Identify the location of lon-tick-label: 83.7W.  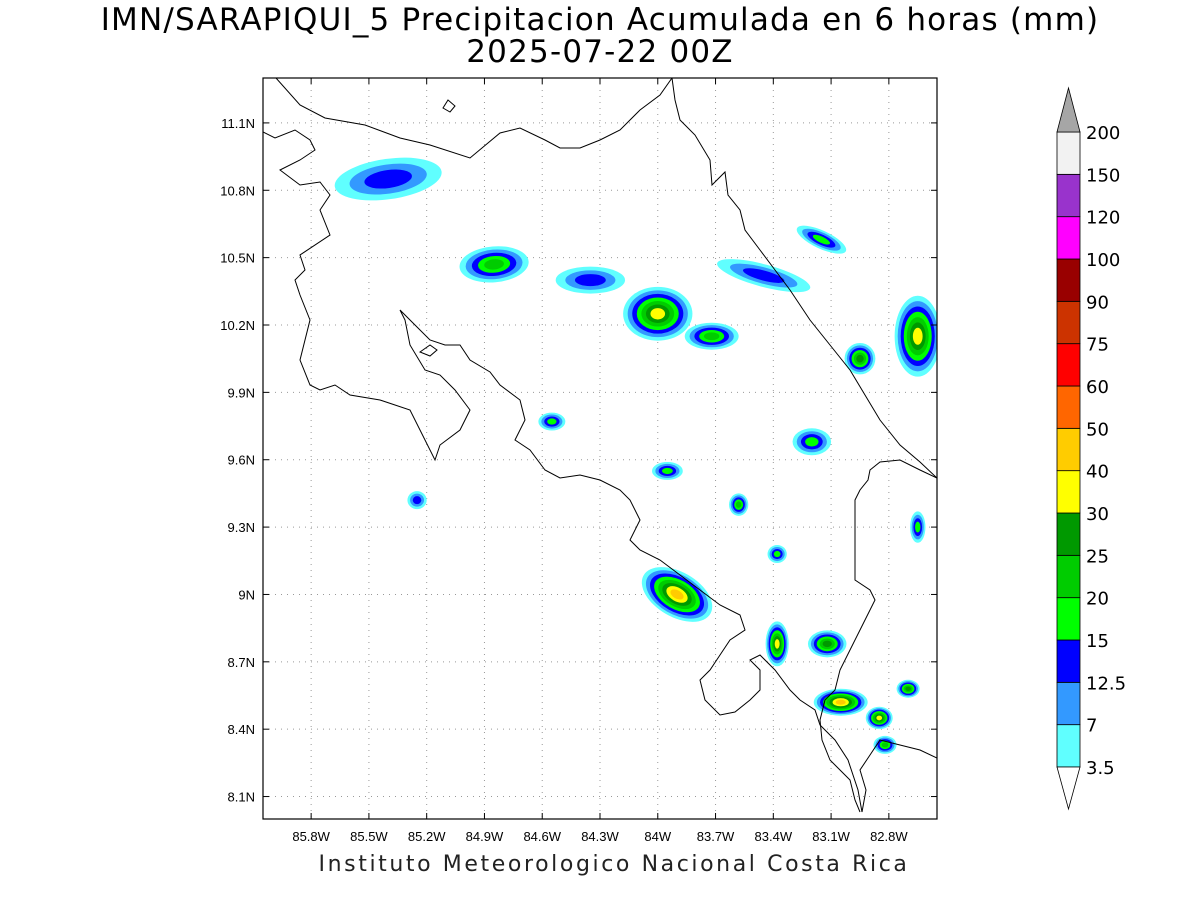
(716, 836).